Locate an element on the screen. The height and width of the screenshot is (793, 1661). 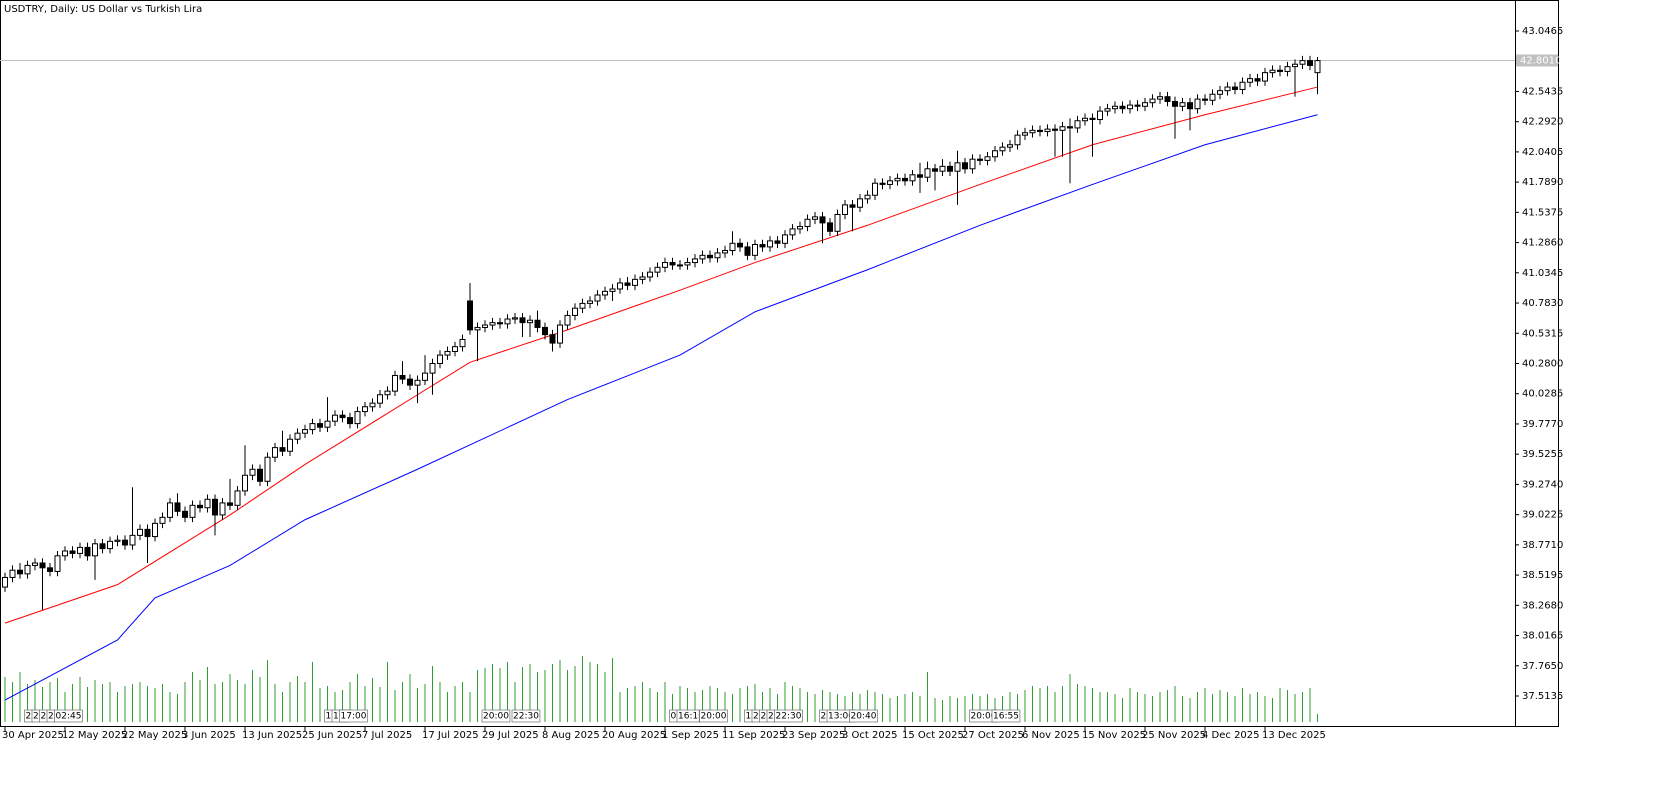
y-tick-label: 39.2740 is located at coordinates (1542, 484).